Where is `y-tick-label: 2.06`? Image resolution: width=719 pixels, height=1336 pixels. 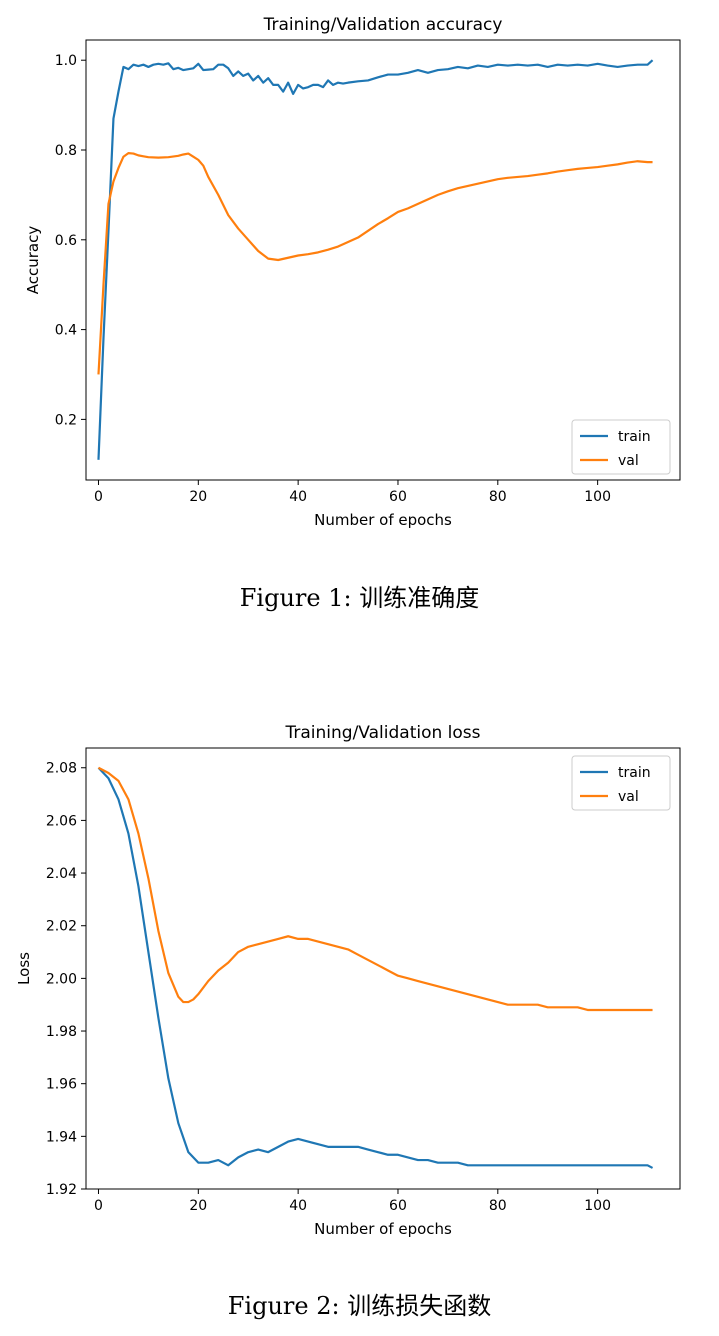 y-tick-label: 2.06 is located at coordinates (61, 821).